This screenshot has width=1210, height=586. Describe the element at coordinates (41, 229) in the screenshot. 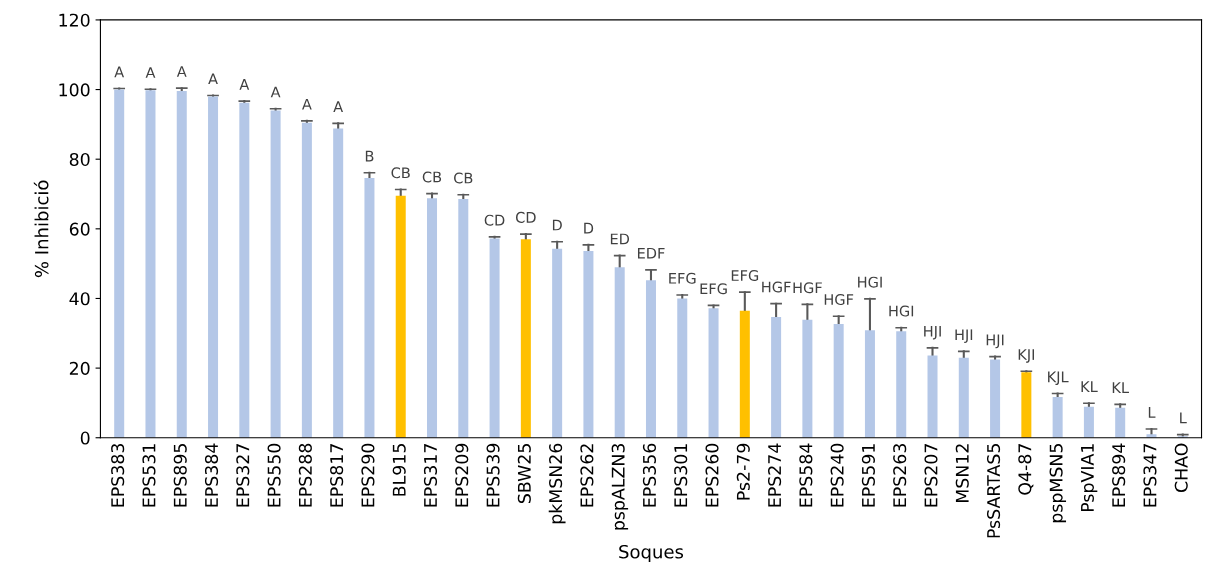

I see `y-axis-title: % Inhibició` at that location.